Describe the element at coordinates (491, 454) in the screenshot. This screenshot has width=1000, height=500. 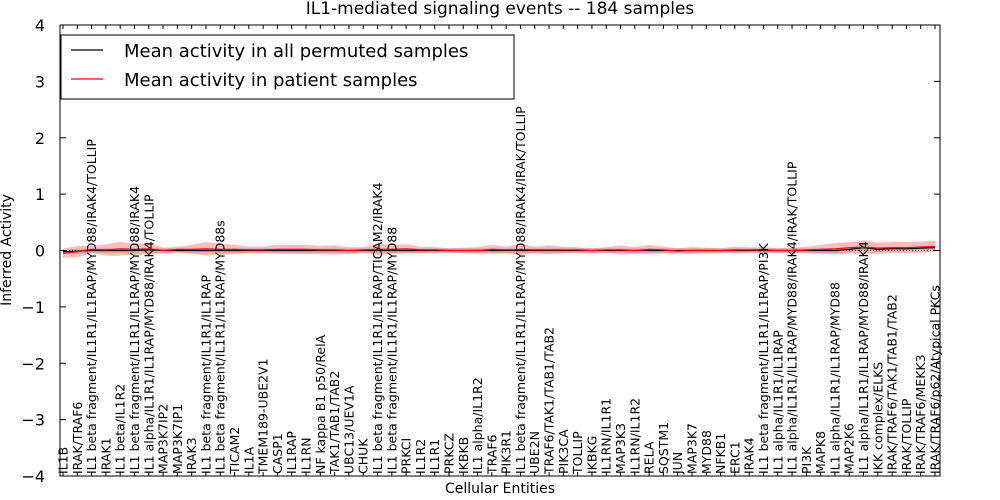
I see `x-category-label: TRAF6` at that location.